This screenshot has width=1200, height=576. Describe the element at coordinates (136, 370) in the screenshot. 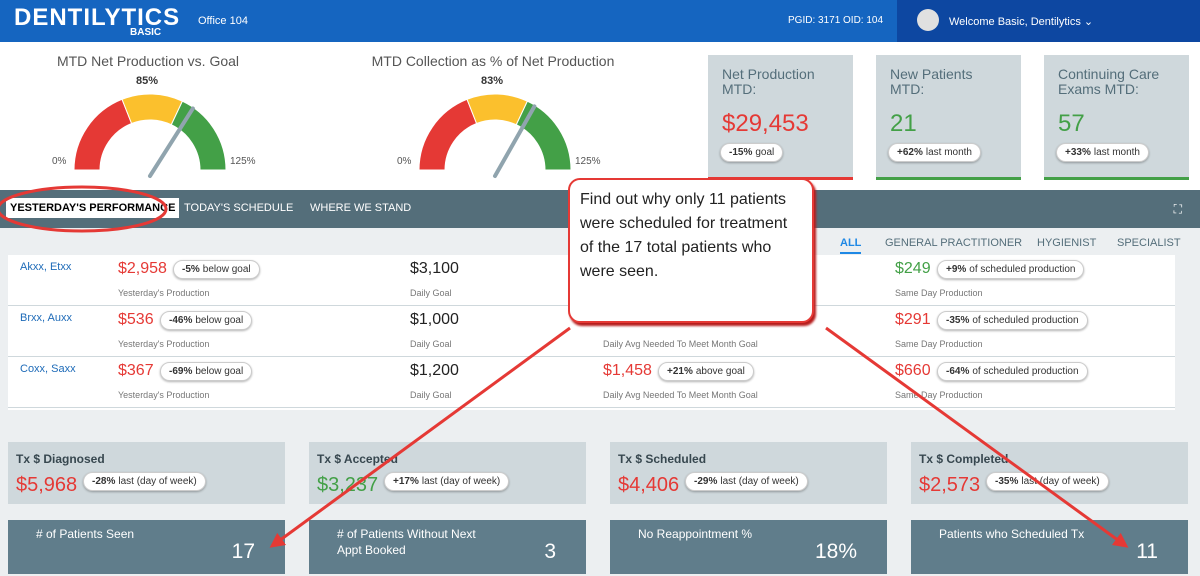

I see `cell-value: $367` at that location.